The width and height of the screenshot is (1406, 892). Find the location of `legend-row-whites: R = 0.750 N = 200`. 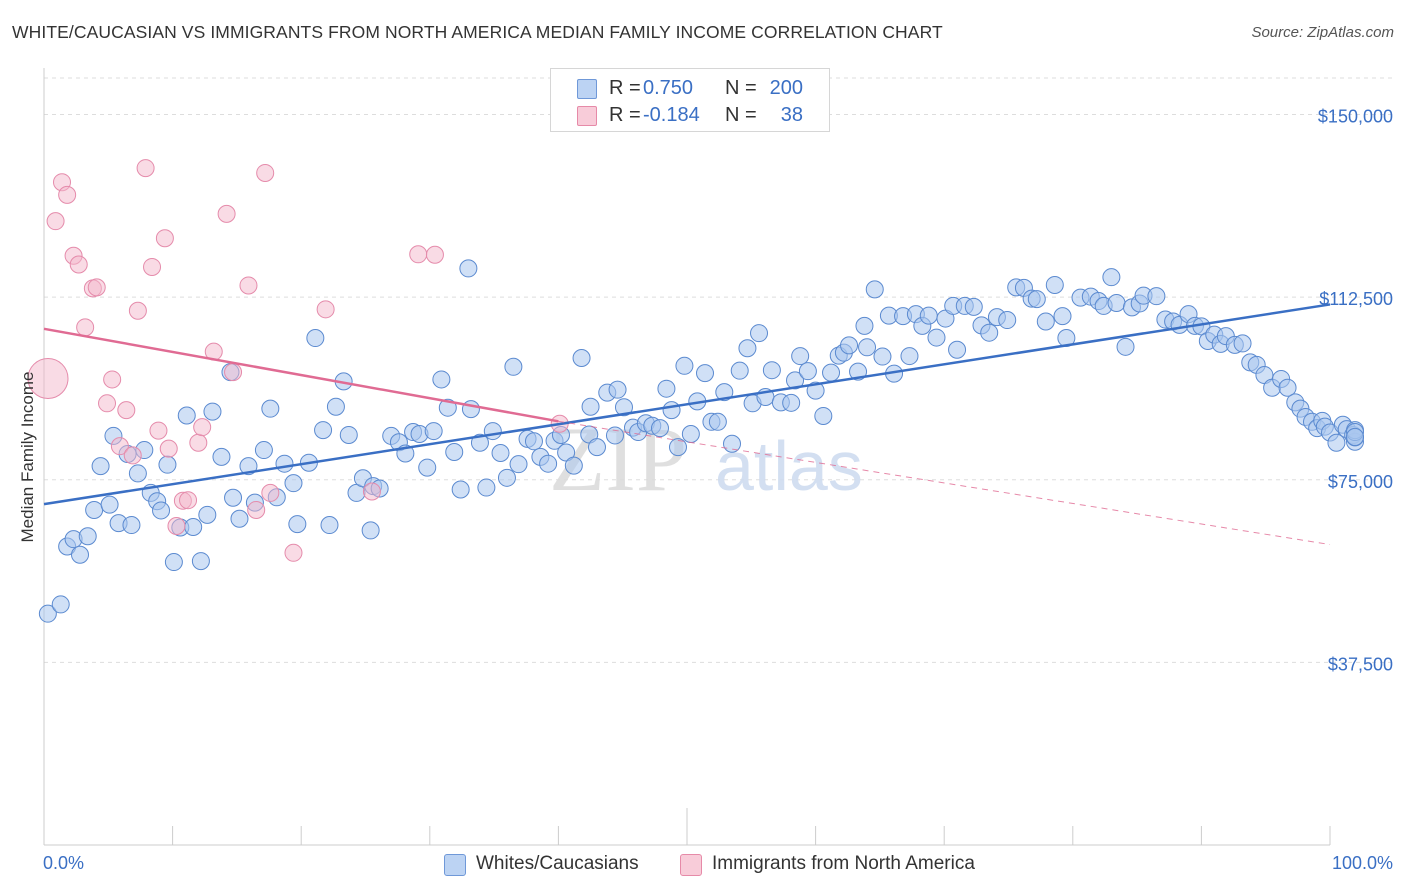

legend-row-whites: R = 0.750 N = 200 is located at coordinates (690, 88).